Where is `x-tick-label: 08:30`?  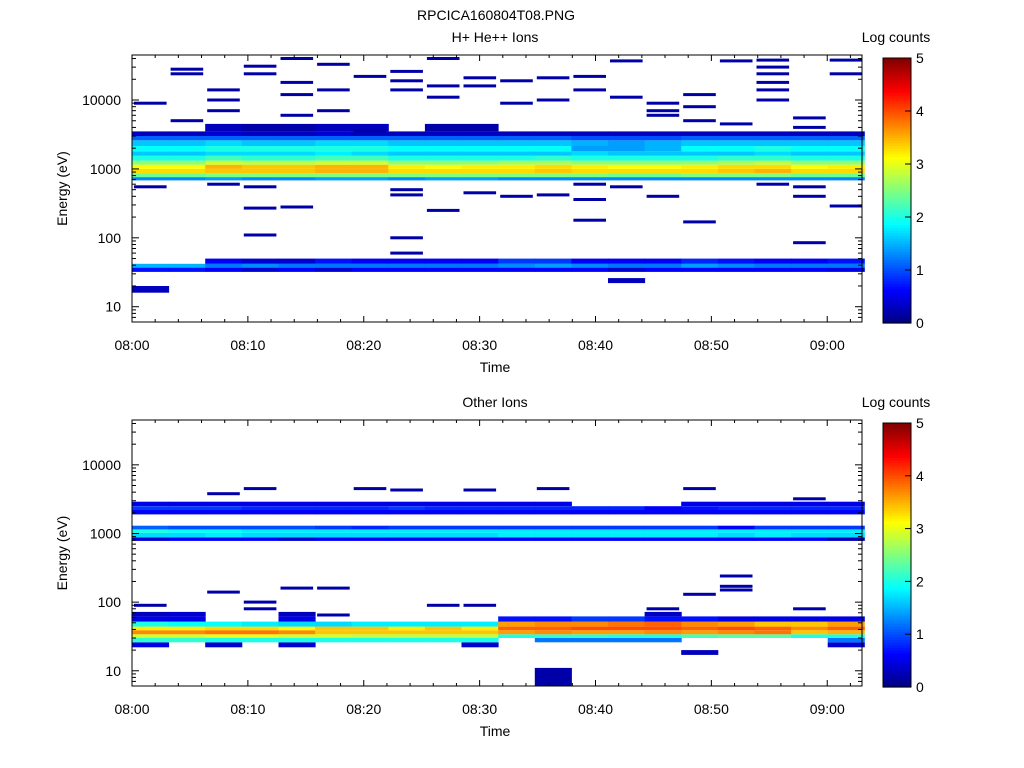
x-tick-label: 08:30 is located at coordinates (479, 345).